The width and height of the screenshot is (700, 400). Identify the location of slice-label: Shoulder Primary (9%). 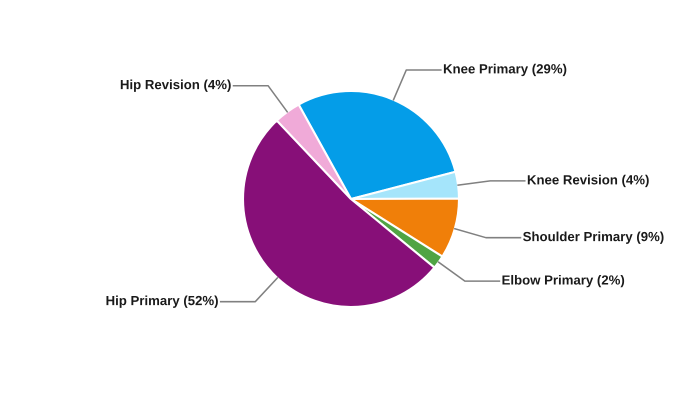
(593, 238).